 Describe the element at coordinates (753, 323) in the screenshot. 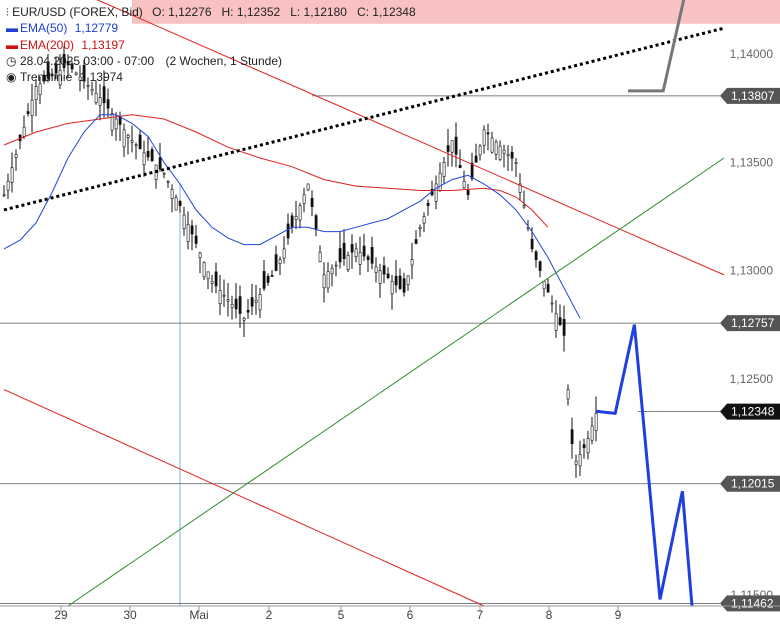

I see `price-box-label-1: 1,12757` at that location.